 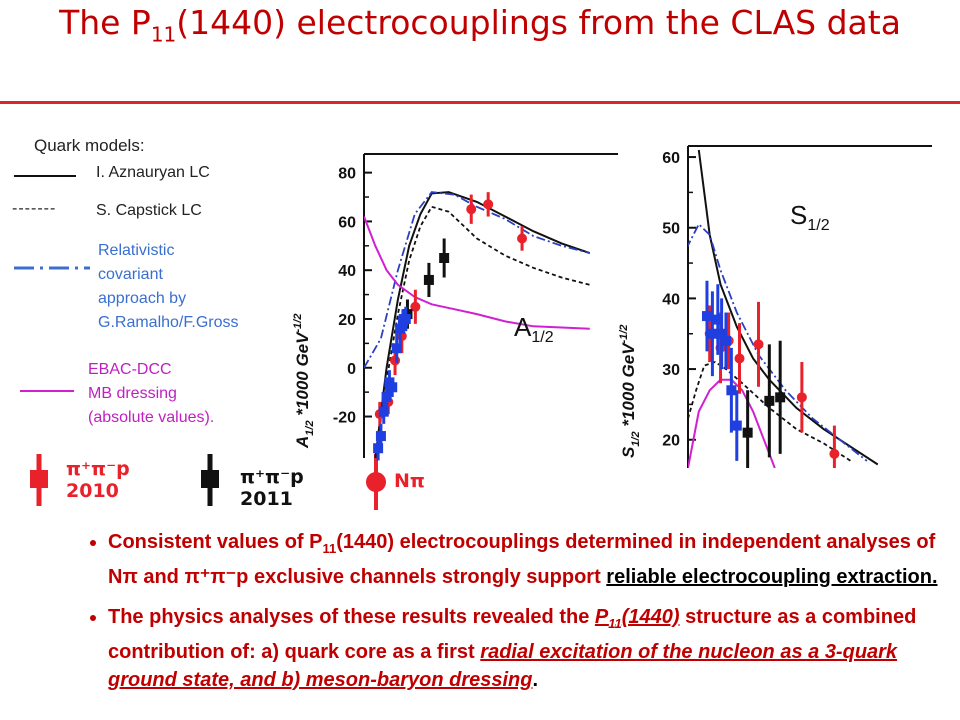 What do you see at coordinates (772, 577) in the screenshot?
I see `bullet-1-underlined: reliable electrocoupling extraction.` at bounding box center [772, 577].